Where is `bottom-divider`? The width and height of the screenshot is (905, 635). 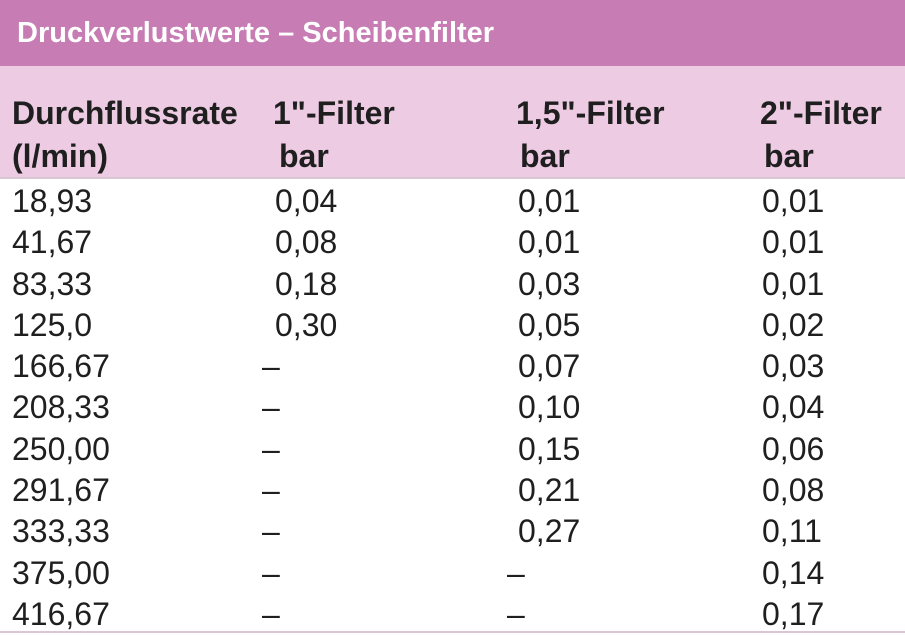 bottom-divider is located at coordinates (452, 632).